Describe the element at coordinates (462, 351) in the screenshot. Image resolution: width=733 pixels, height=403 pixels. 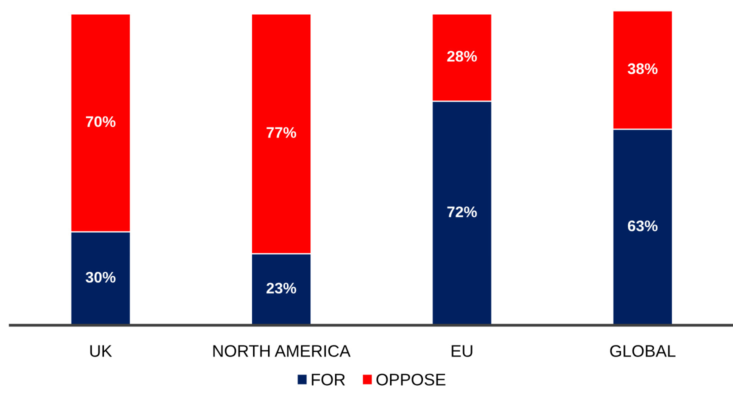
I see `x-tick-label: EU` at that location.